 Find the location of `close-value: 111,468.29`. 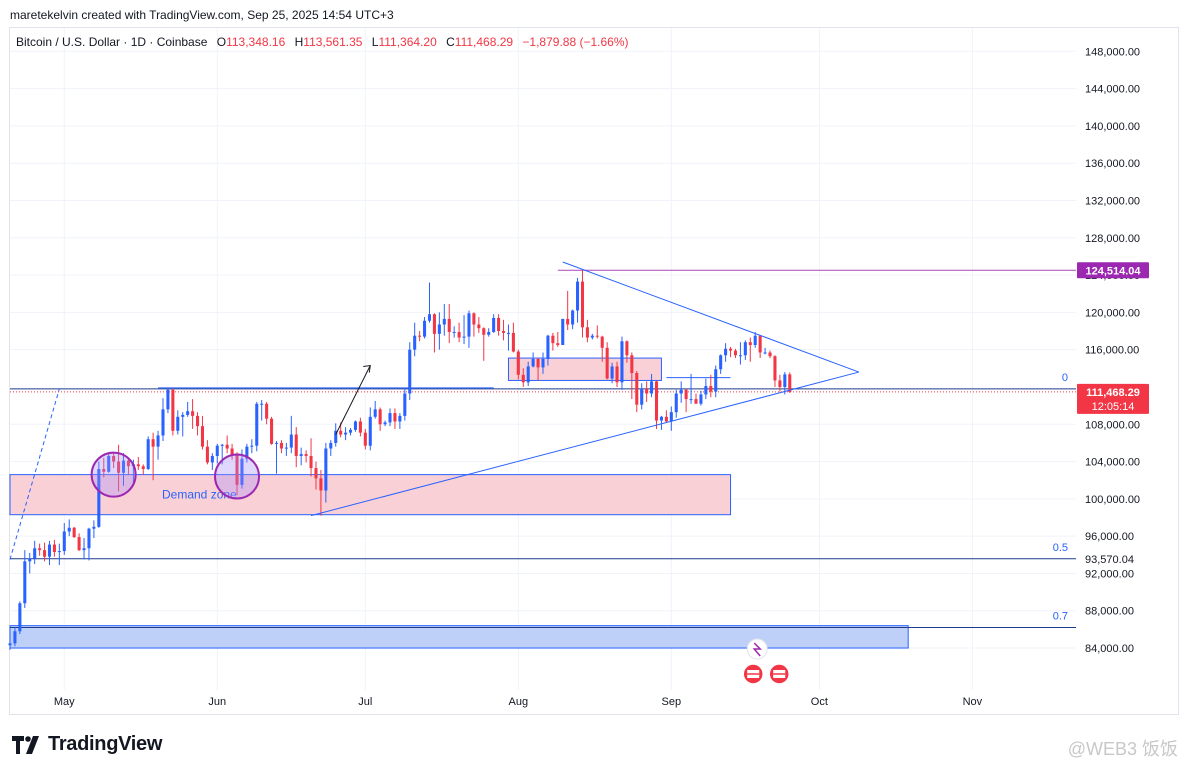

close-value: 111,468.29 is located at coordinates (484, 42).